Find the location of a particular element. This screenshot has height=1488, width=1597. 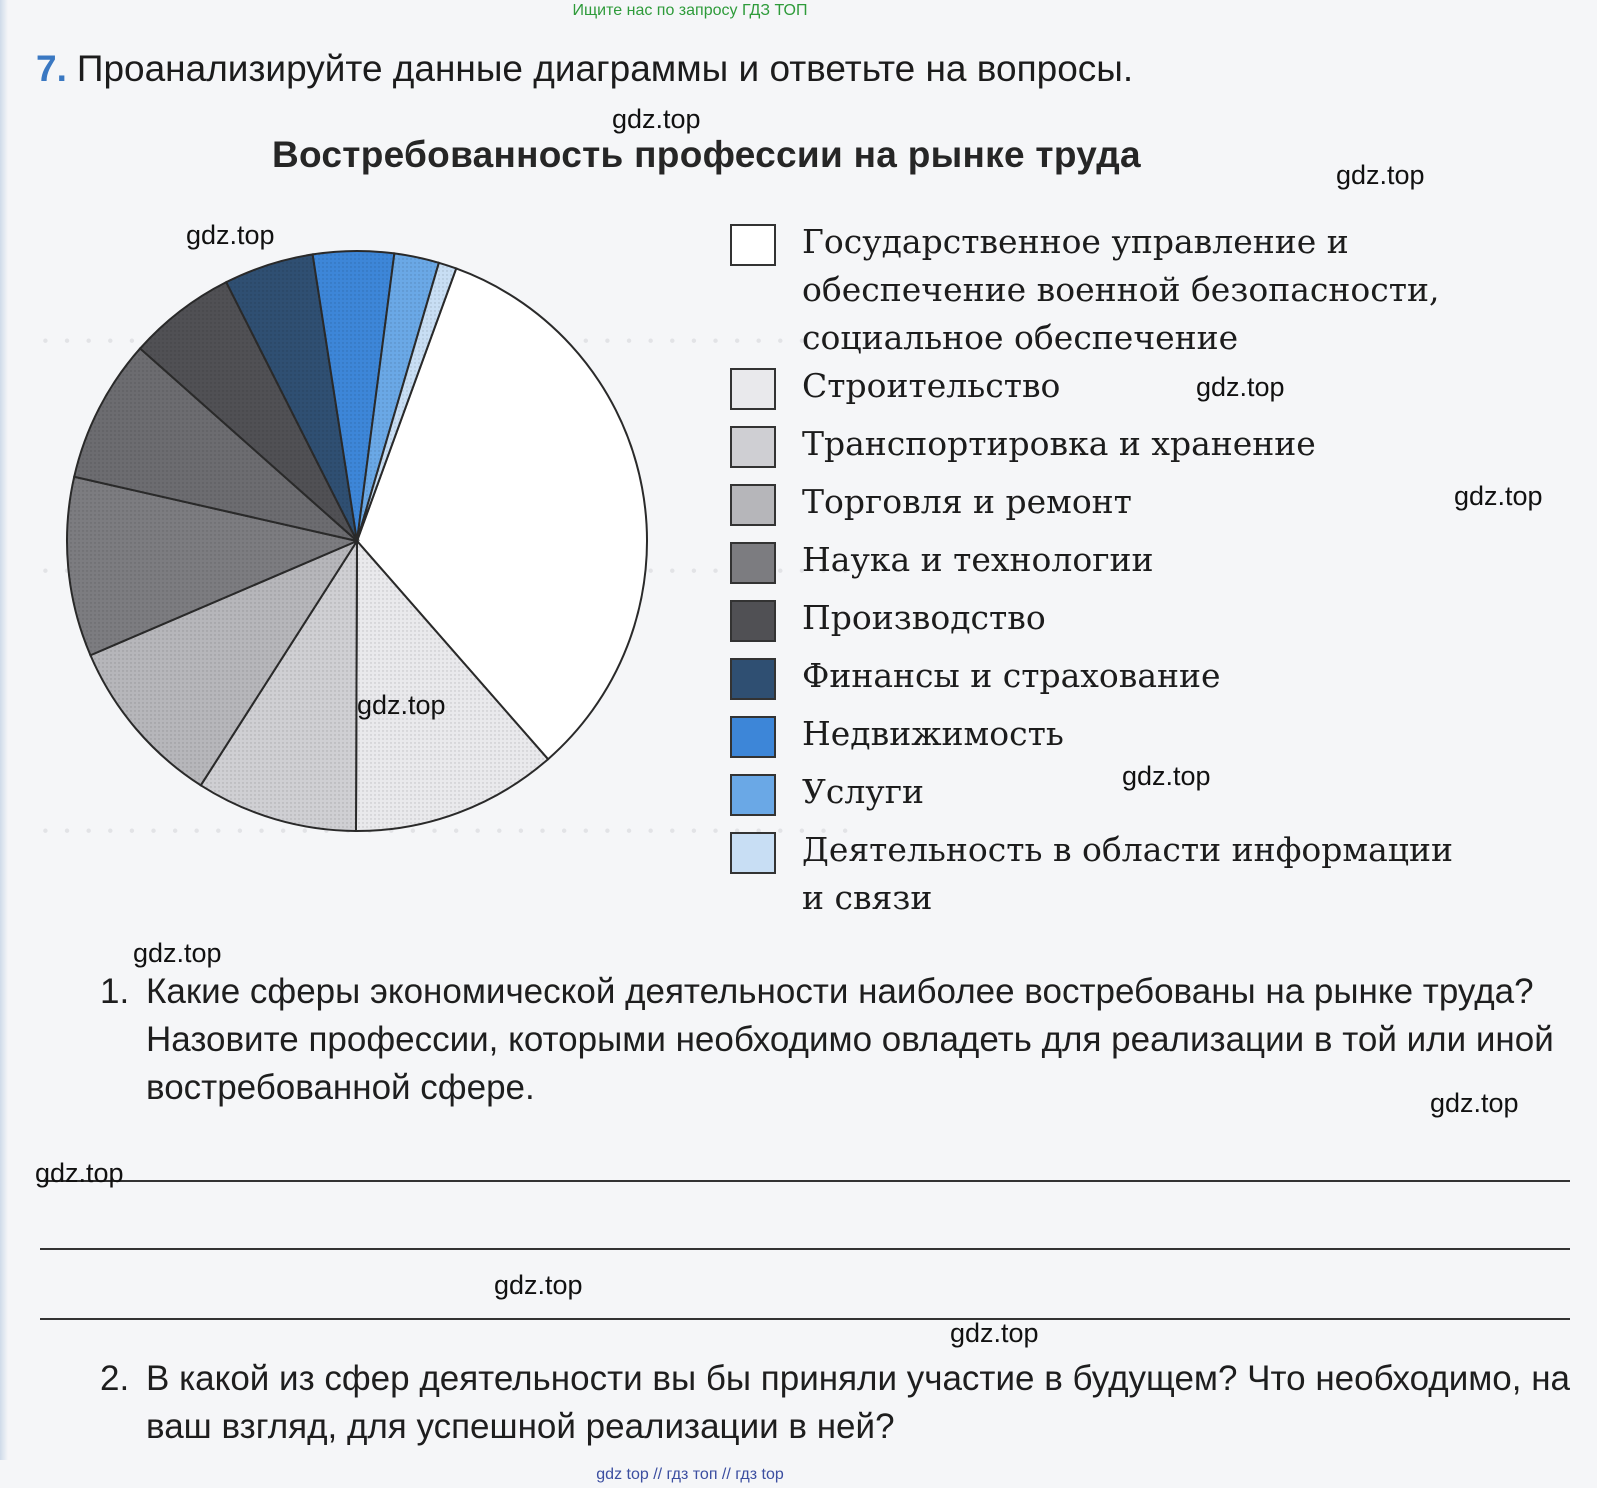

legend-label: Государственное управление и is located at coordinates (1075, 241).